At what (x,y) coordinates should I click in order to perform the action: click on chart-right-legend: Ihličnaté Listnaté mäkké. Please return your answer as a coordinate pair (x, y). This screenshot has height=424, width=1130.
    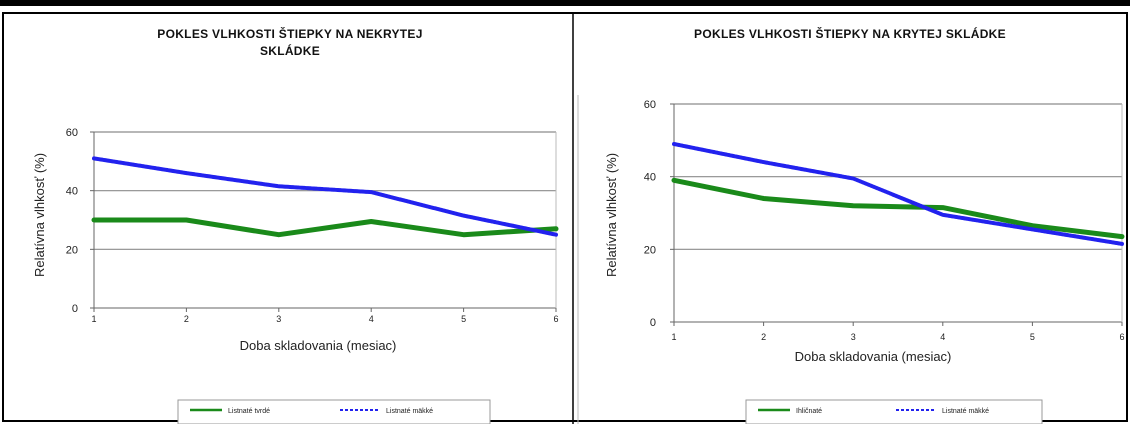
    Looking at the image, I should click on (894, 411).